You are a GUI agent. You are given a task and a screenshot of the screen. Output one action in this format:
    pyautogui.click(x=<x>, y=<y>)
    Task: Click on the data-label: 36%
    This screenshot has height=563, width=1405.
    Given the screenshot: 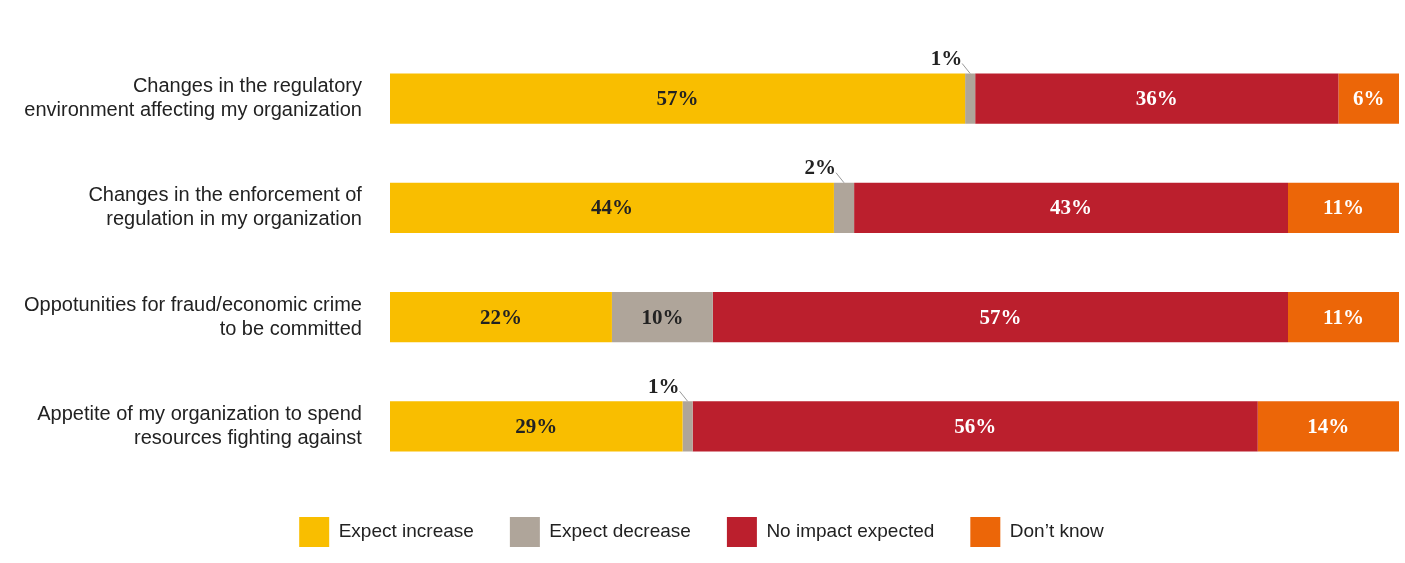 What is the action you would take?
    pyautogui.click(x=1156, y=98)
    